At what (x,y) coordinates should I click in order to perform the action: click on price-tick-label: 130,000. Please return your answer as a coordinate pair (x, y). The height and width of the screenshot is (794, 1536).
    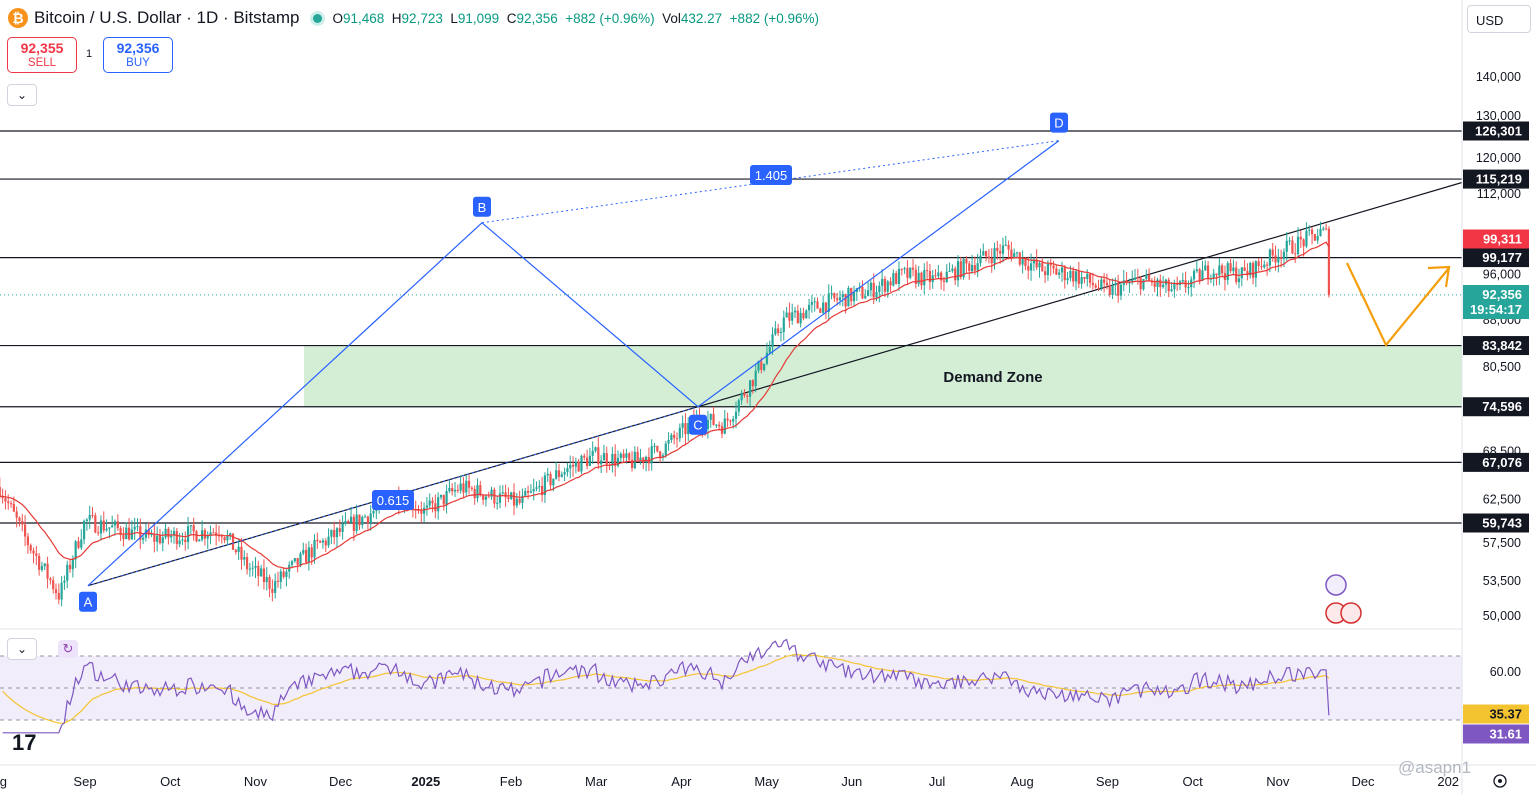
    Looking at the image, I should click on (1498, 116).